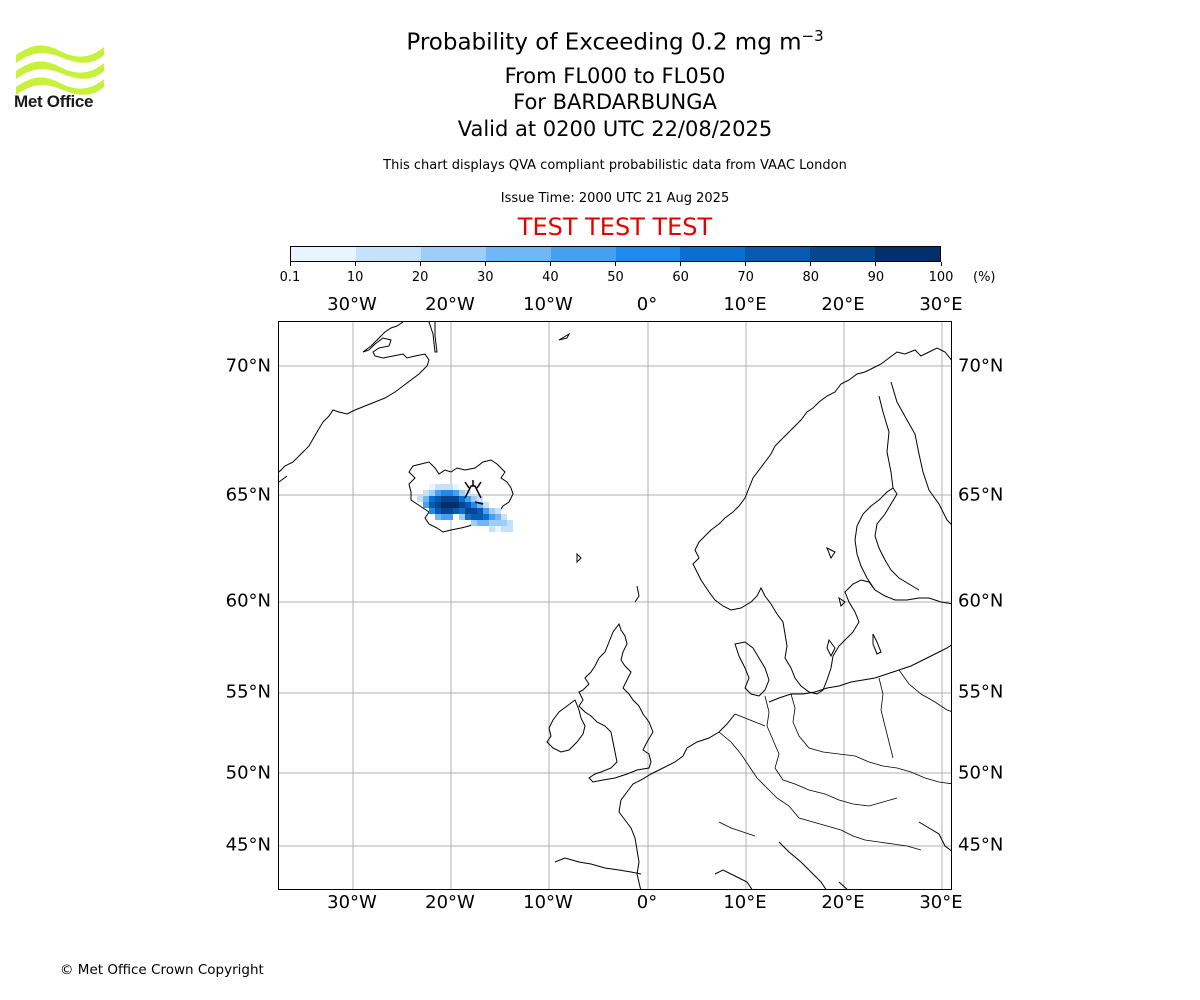  What do you see at coordinates (745, 902) in the screenshot?
I see `longitude-label-bottom: 10°E` at bounding box center [745, 902].